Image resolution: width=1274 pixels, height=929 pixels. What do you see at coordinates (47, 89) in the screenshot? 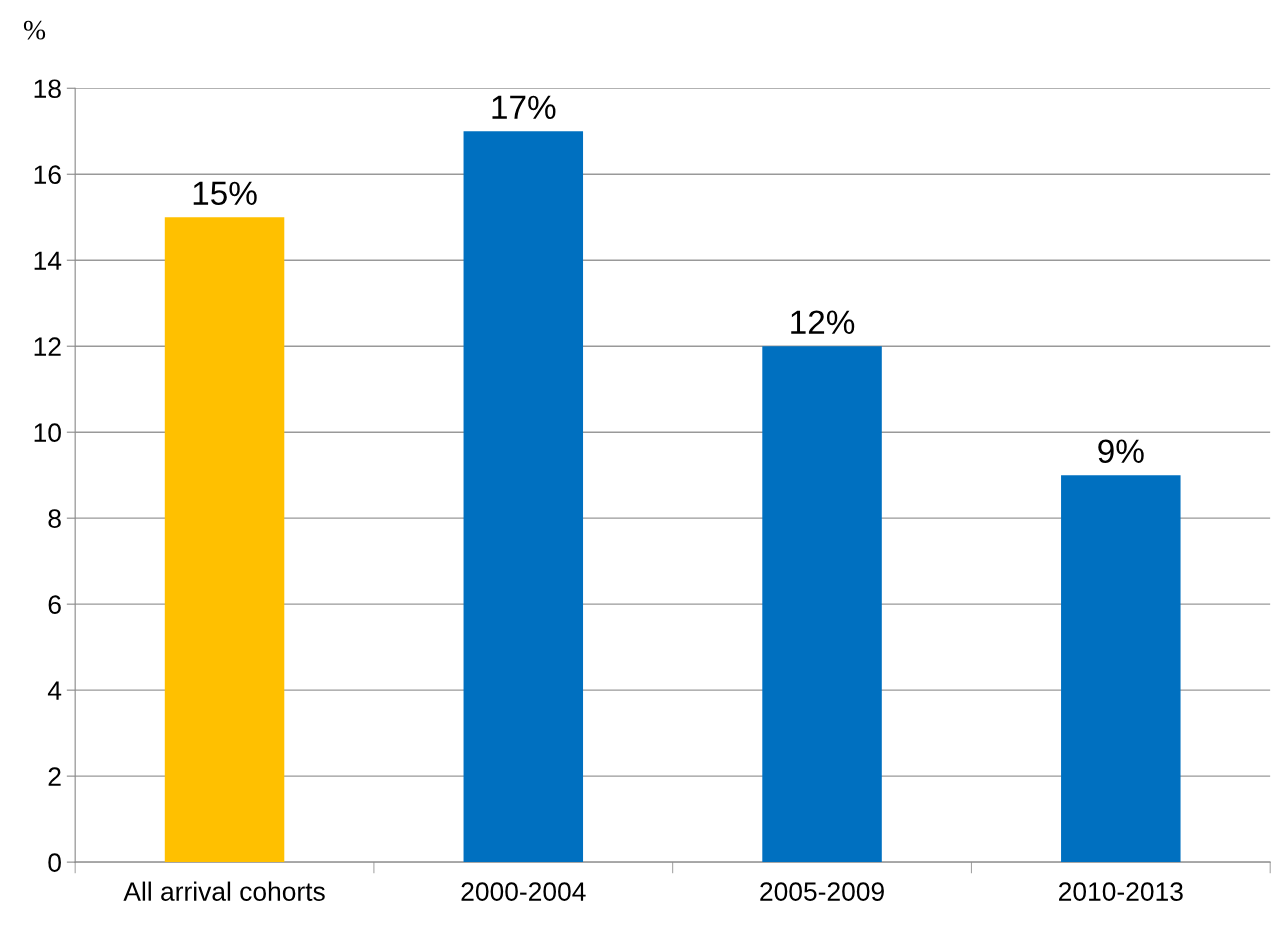
I see `y-tick-label: 18` at bounding box center [47, 89].